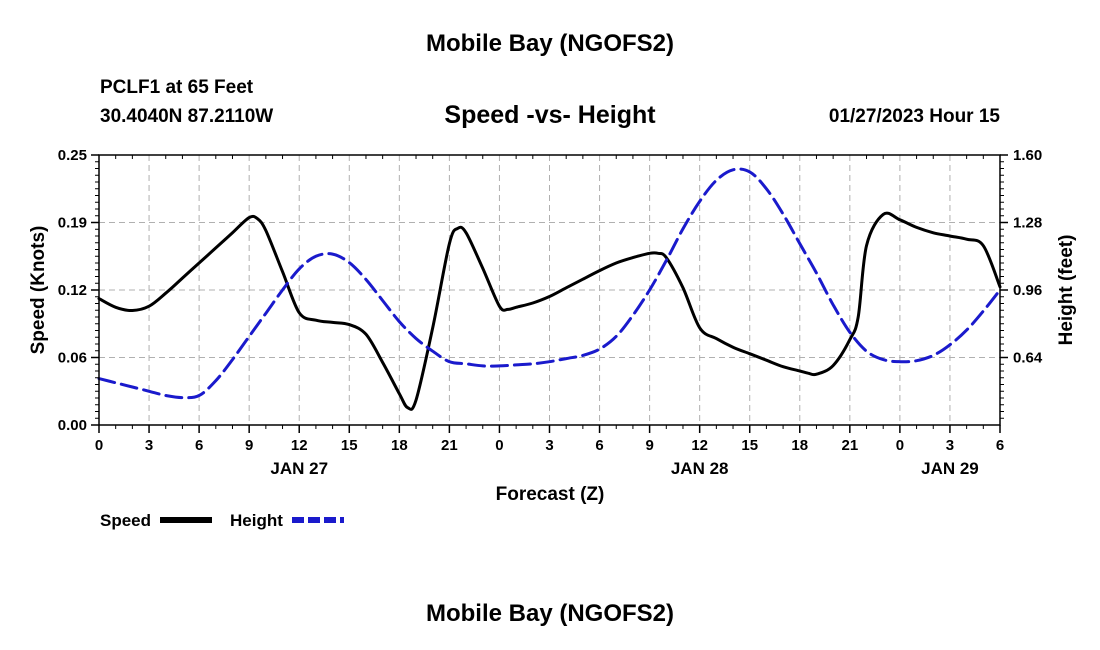 The height and width of the screenshot is (650, 1100). Describe the element at coordinates (914, 116) in the screenshot. I see `plot-datetime: 01/27/2023 Hour 15` at that location.